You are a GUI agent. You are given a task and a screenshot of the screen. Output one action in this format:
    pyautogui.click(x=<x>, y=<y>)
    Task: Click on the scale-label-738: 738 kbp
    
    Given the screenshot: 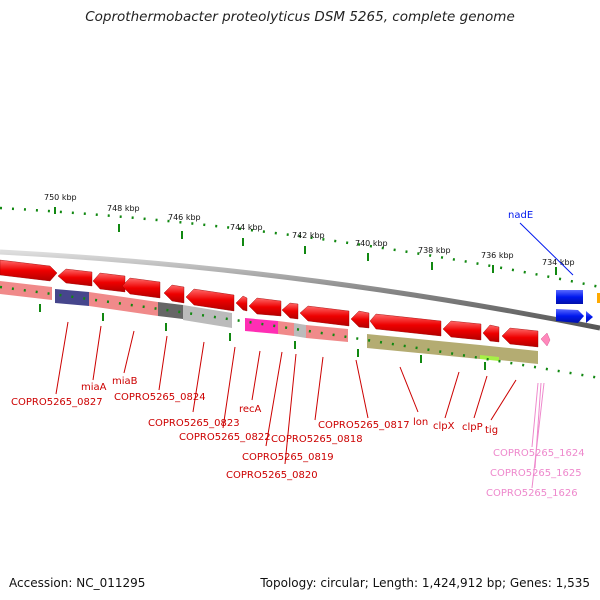 What is the action you would take?
    pyautogui.click(x=434, y=250)
    